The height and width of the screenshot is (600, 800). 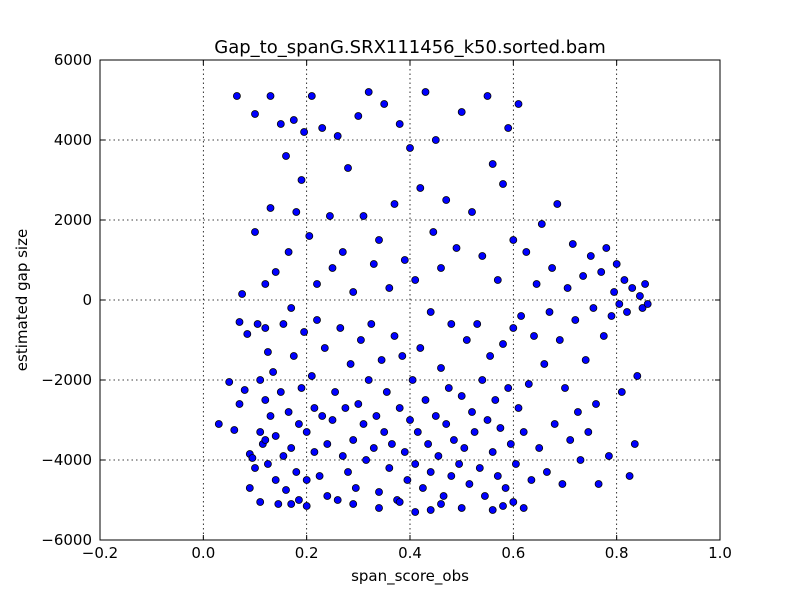 I want to click on y-tick-label: −6000, so click(x=66, y=540).